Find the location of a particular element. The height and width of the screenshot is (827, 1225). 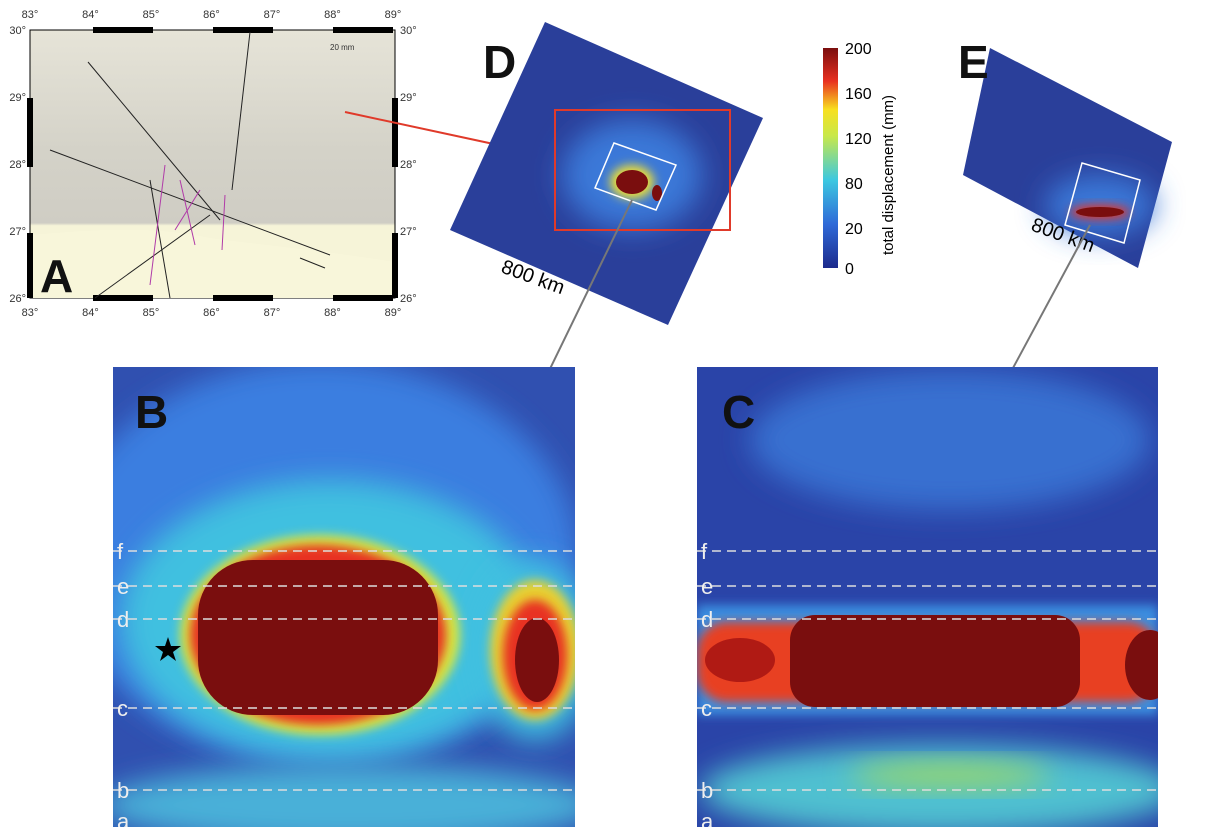

panel-label: B is located at coordinates (151, 412).